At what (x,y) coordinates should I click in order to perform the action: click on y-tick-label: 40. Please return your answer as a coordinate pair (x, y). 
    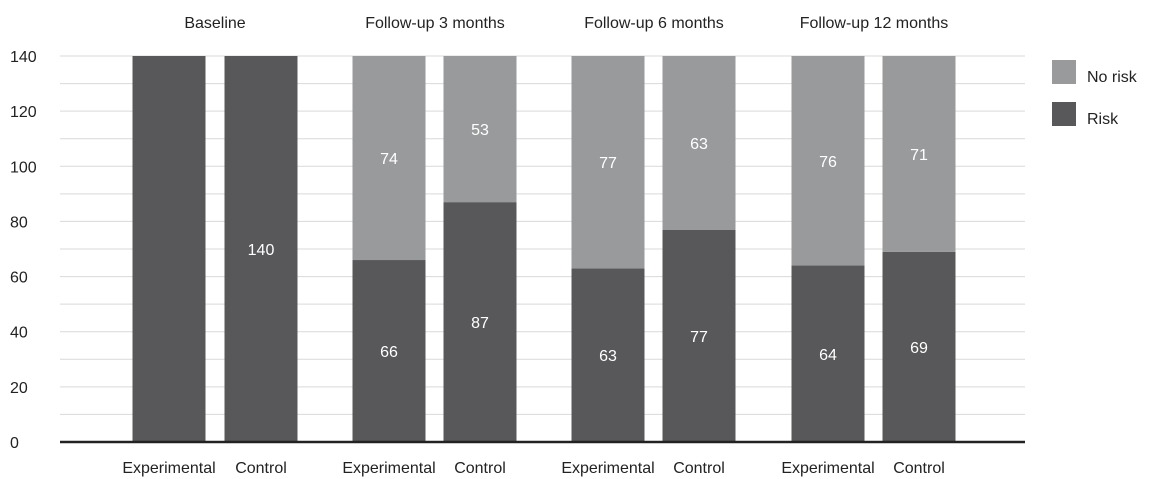
    Looking at the image, I should click on (19, 333).